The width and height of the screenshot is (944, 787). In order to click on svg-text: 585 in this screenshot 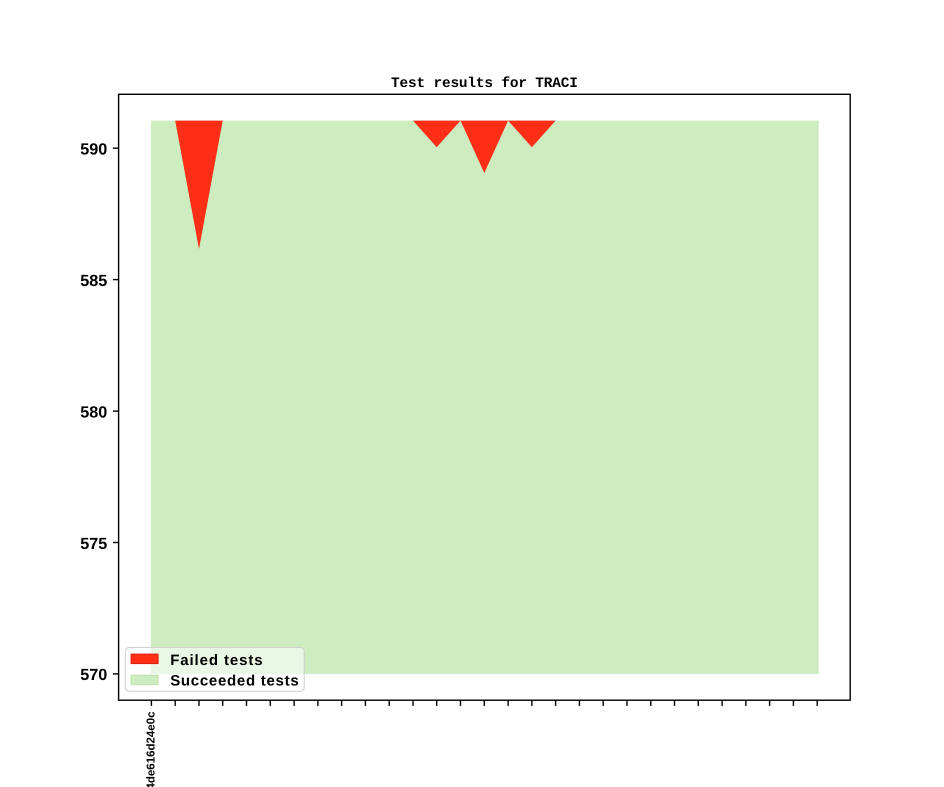, I will do `click(93, 281)`.